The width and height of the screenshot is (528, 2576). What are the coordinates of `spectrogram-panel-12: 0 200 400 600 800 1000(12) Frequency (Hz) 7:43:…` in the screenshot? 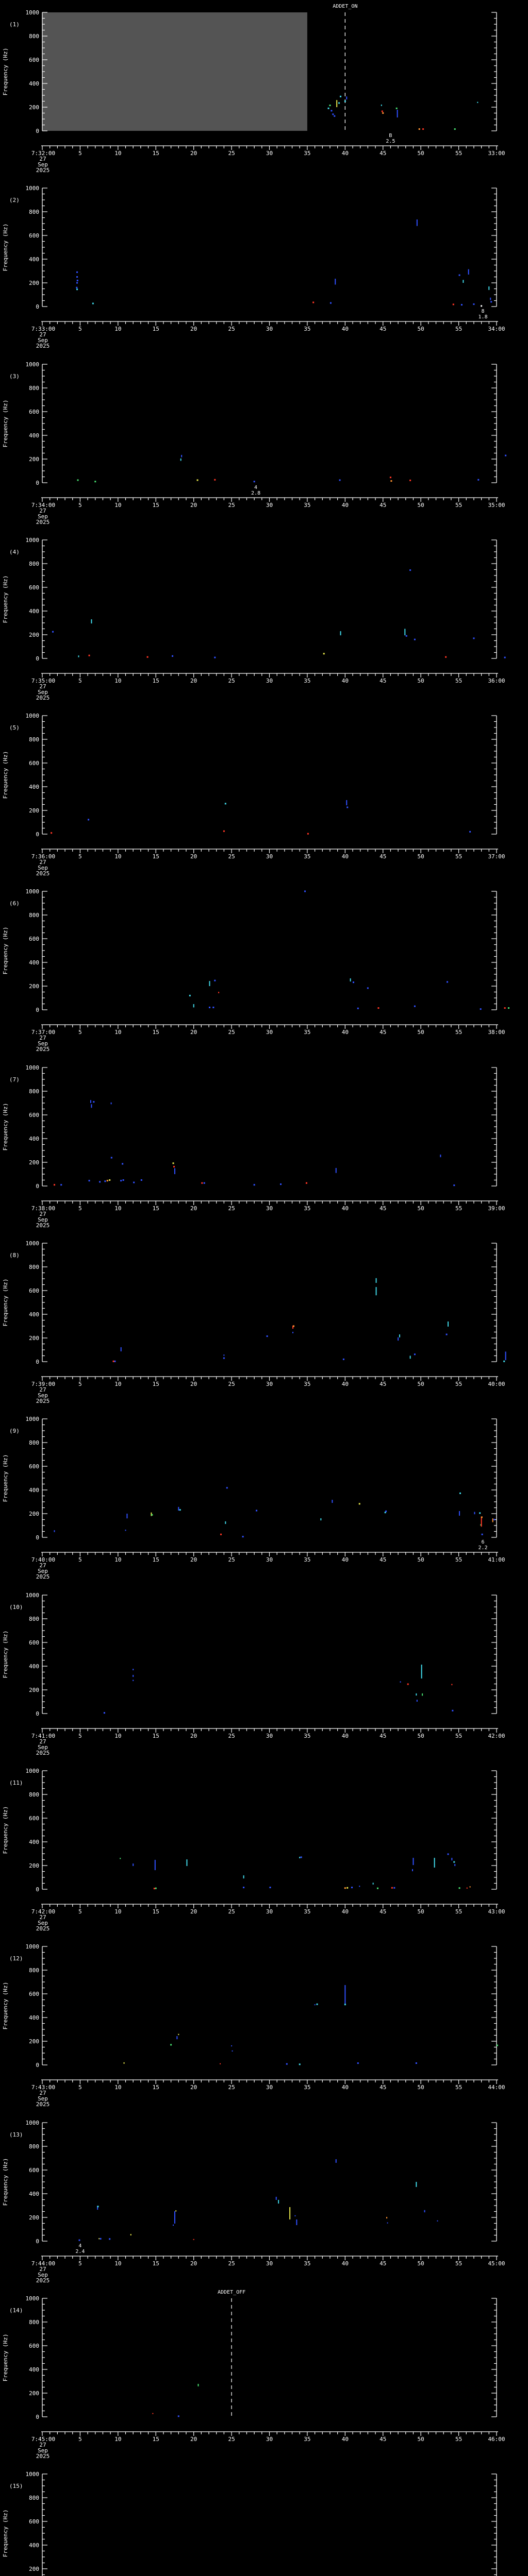 It's located at (253, 2025).